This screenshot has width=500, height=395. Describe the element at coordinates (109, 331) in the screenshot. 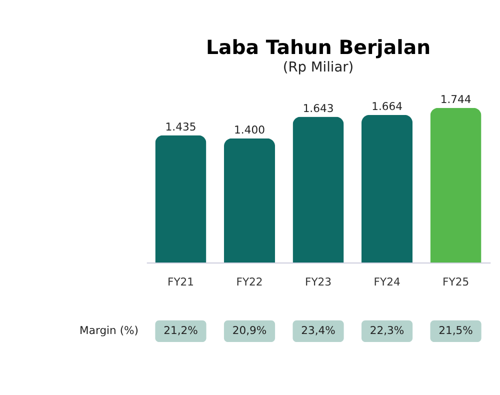

I see `text: Margin (%)` at that location.